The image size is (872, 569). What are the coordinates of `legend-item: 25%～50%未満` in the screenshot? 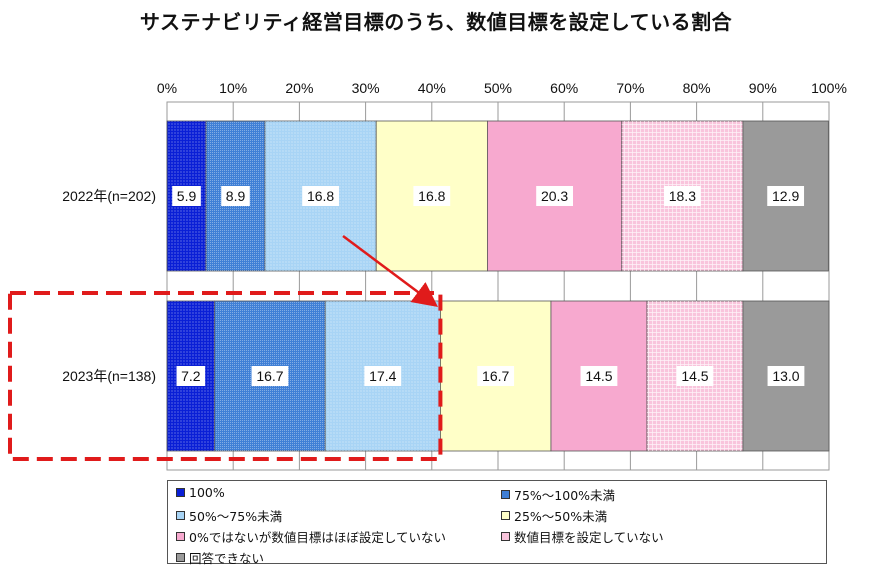 It's located at (554, 515).